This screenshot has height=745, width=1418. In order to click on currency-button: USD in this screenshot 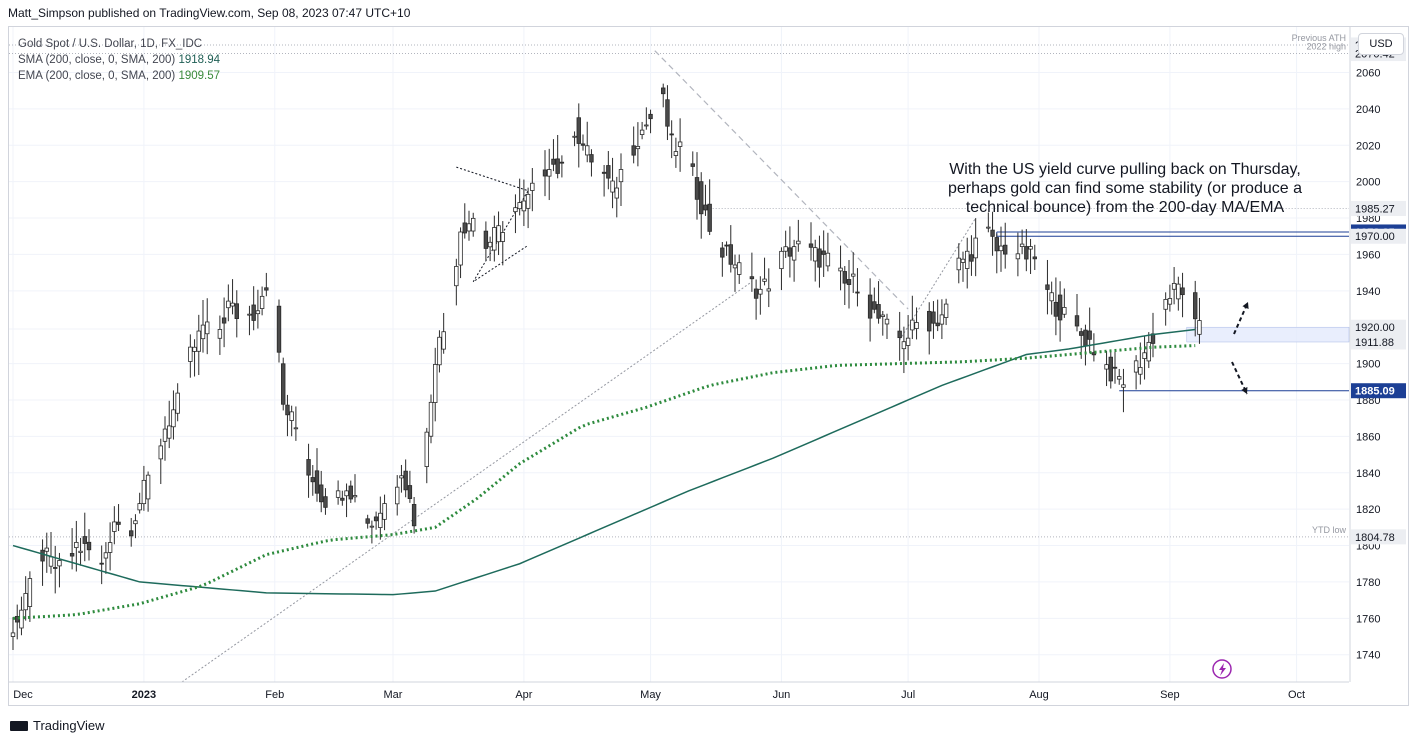, I will do `click(1381, 44)`.